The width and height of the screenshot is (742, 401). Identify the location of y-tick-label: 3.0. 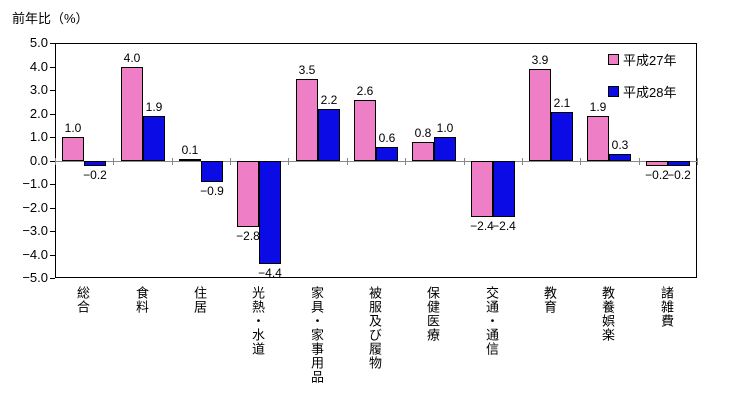
(38, 89).